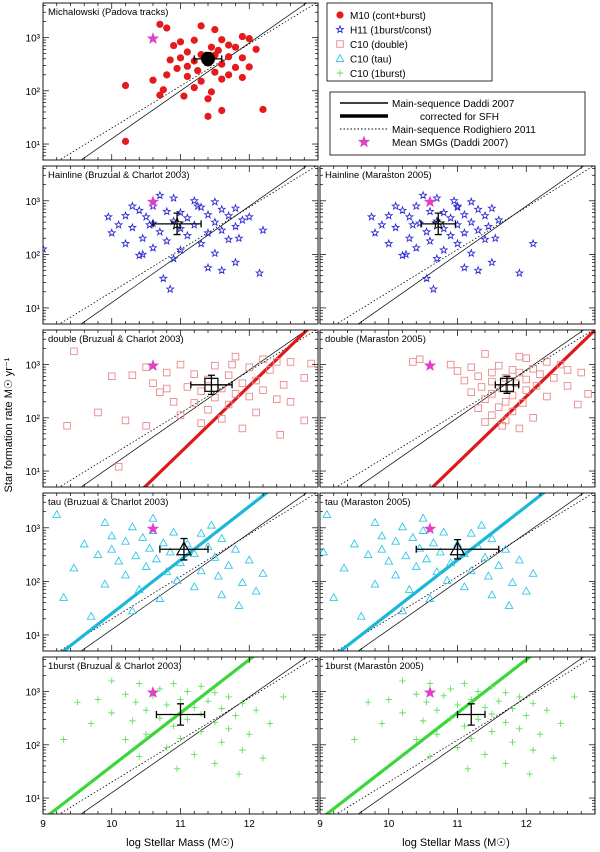 The width and height of the screenshot is (600, 852). I want to click on panel-title: Hainline (Bruzual & Charlot 2003), so click(119, 175).